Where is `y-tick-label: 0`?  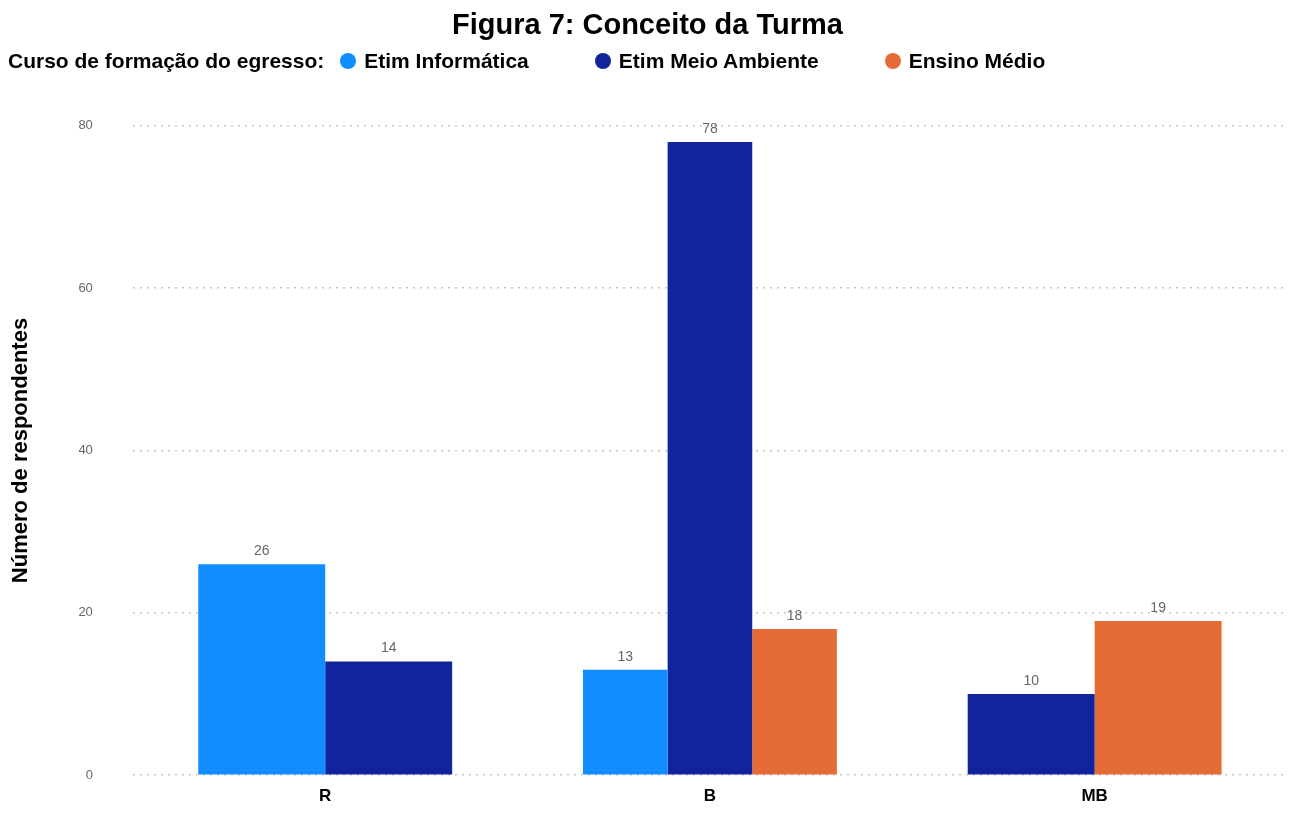
y-tick-label: 0 is located at coordinates (89, 774).